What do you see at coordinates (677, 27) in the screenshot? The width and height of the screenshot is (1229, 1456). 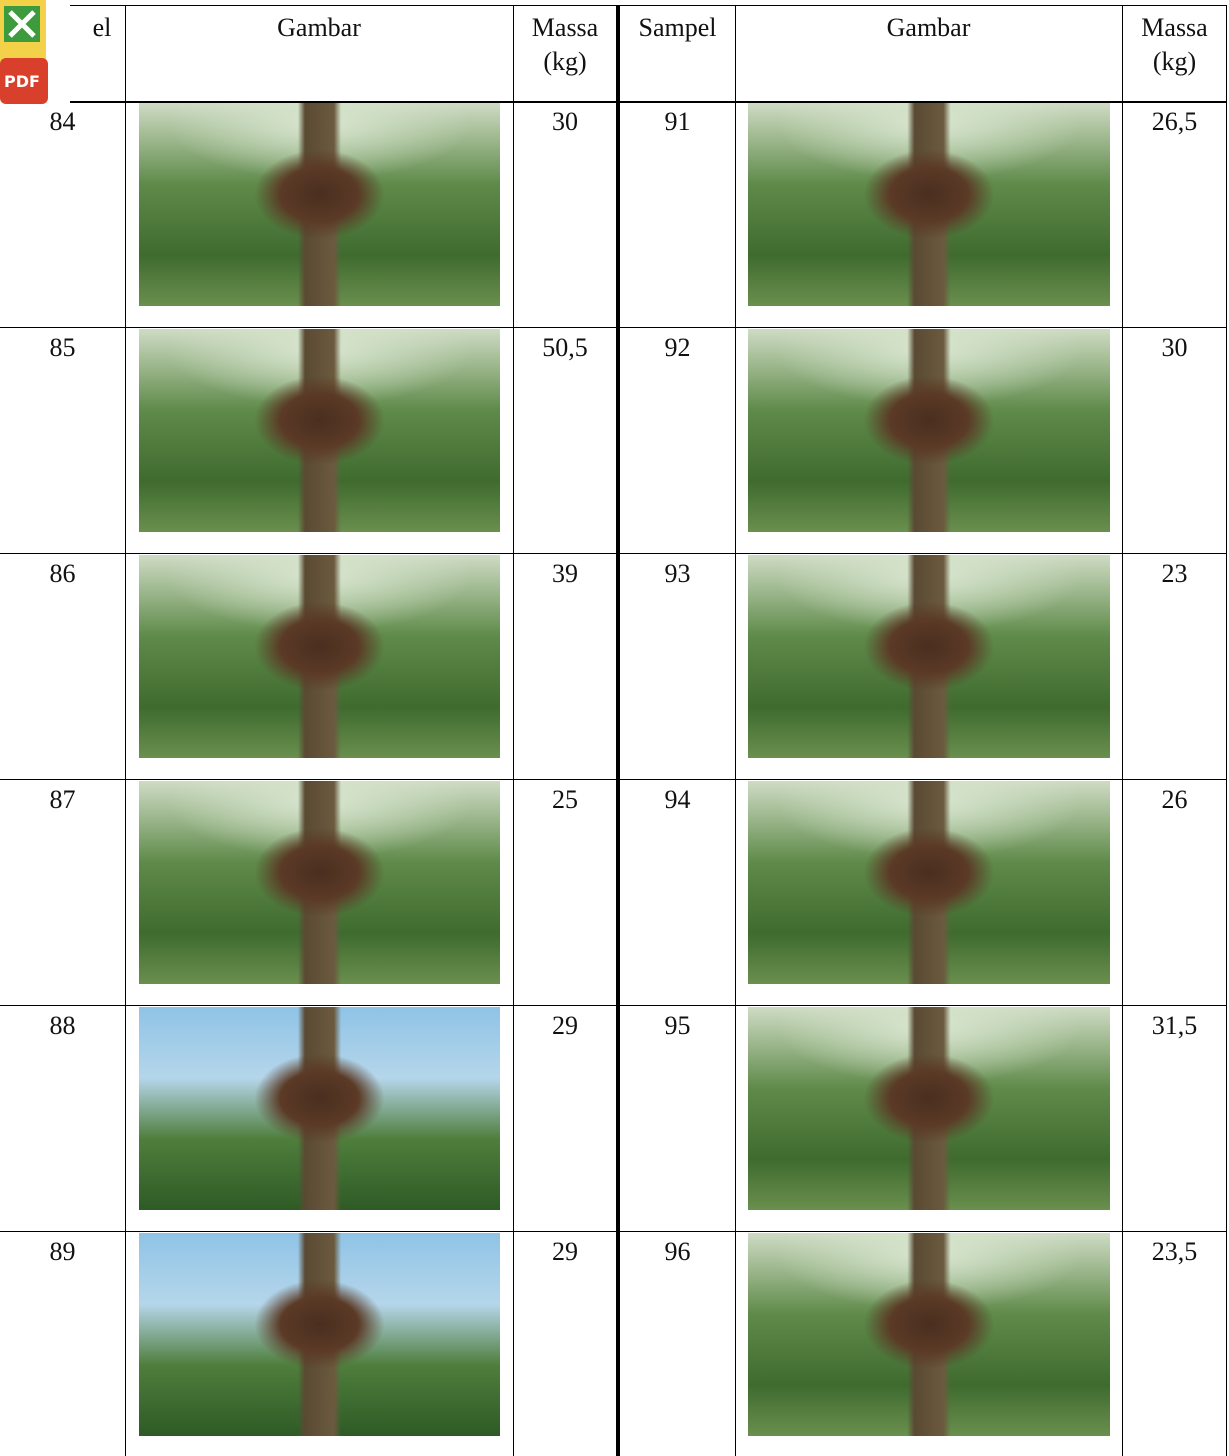 I see `header-cell: Sampel` at bounding box center [677, 27].